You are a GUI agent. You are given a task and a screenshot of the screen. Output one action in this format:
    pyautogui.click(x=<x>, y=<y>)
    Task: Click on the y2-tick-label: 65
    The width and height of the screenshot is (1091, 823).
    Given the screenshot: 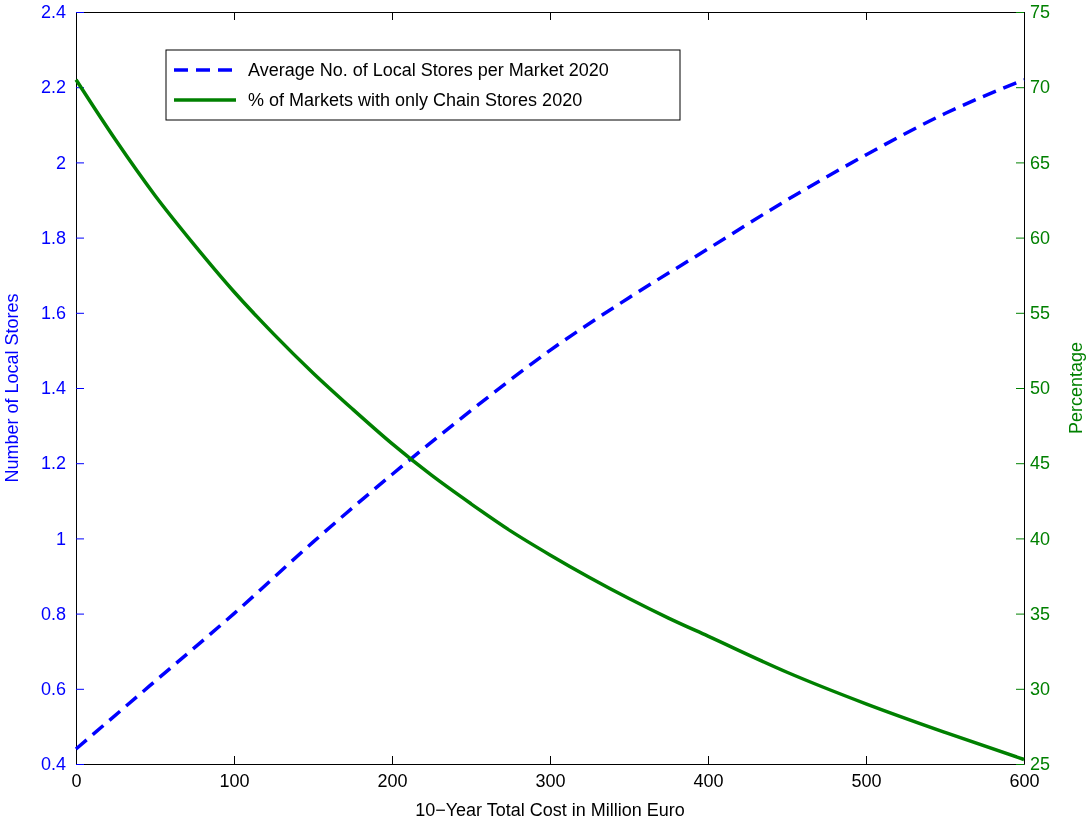 What is the action you would take?
    pyautogui.click(x=1040, y=162)
    